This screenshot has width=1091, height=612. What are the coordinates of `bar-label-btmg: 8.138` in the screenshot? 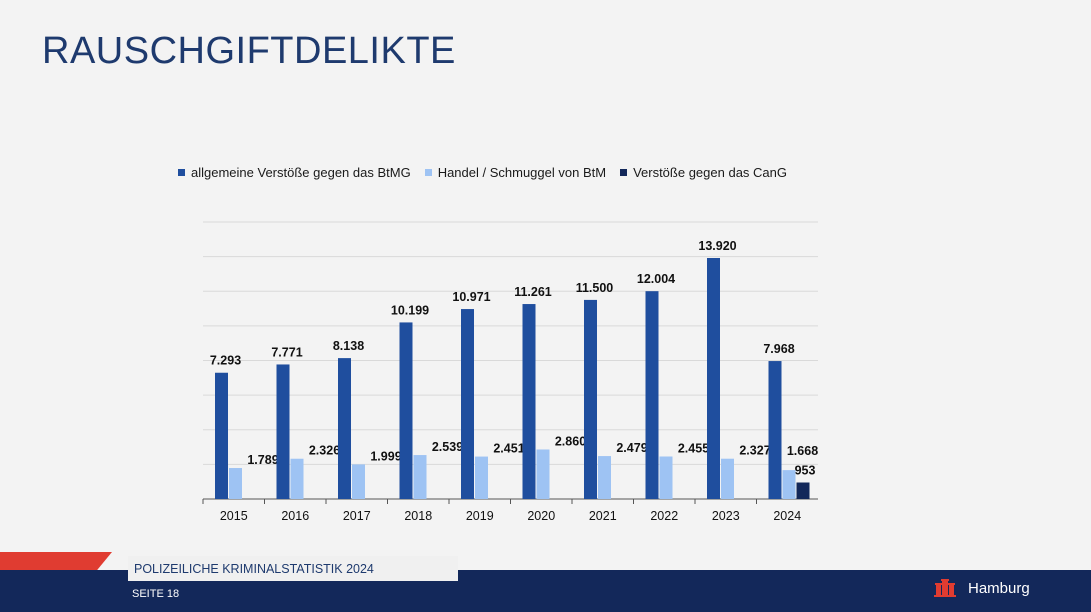 It's located at (348, 346).